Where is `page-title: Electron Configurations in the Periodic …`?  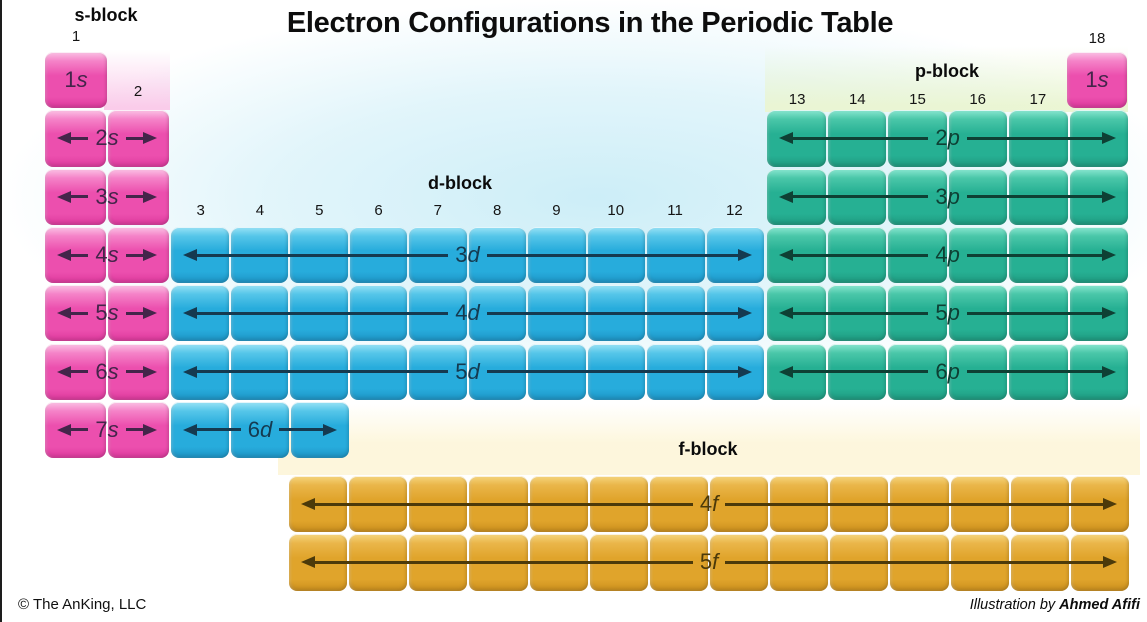
page-title: Electron Configurations in the Periodic … is located at coordinates (590, 23).